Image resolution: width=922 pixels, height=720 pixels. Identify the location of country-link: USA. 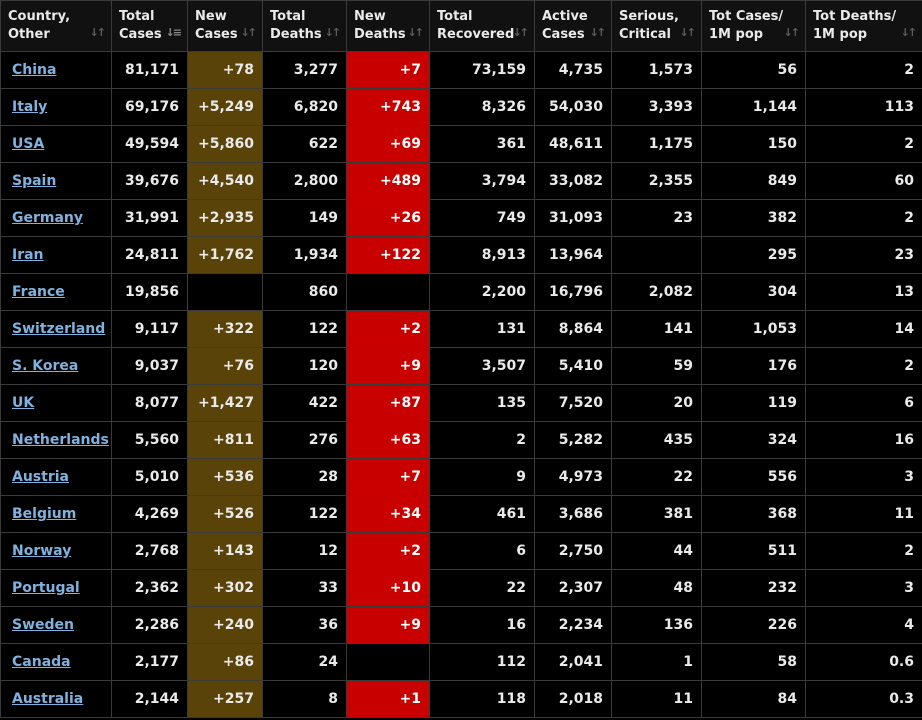
(28, 144).